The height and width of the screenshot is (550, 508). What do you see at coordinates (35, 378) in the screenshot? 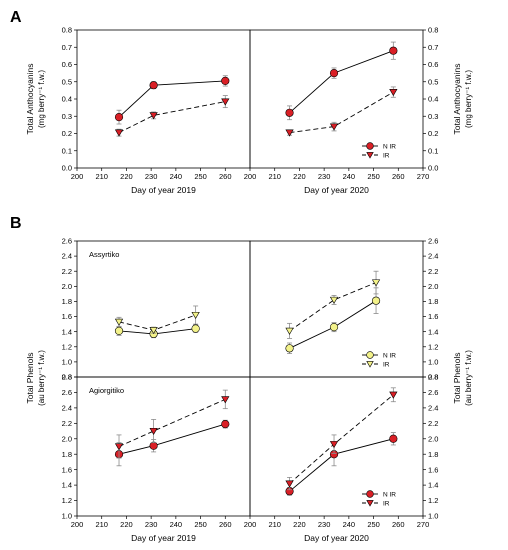
I see `y-axis-label-phenols-left: Total Phenols (au berry⁻¹ f.w.)` at bounding box center [35, 378].